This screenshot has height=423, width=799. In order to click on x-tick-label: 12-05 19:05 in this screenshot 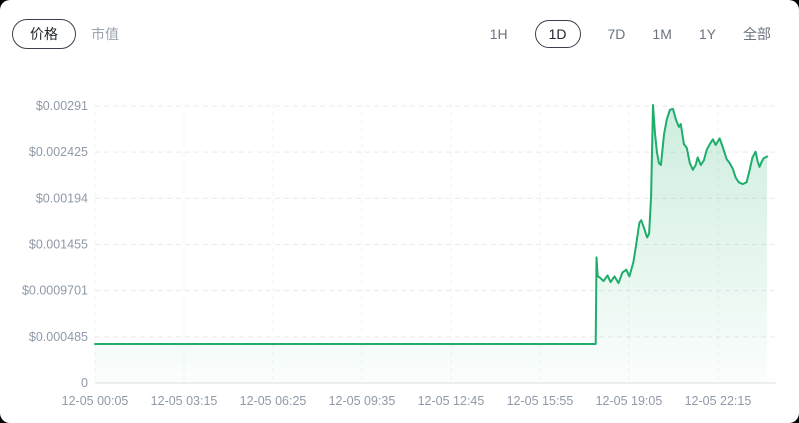, I will do `click(629, 401)`.